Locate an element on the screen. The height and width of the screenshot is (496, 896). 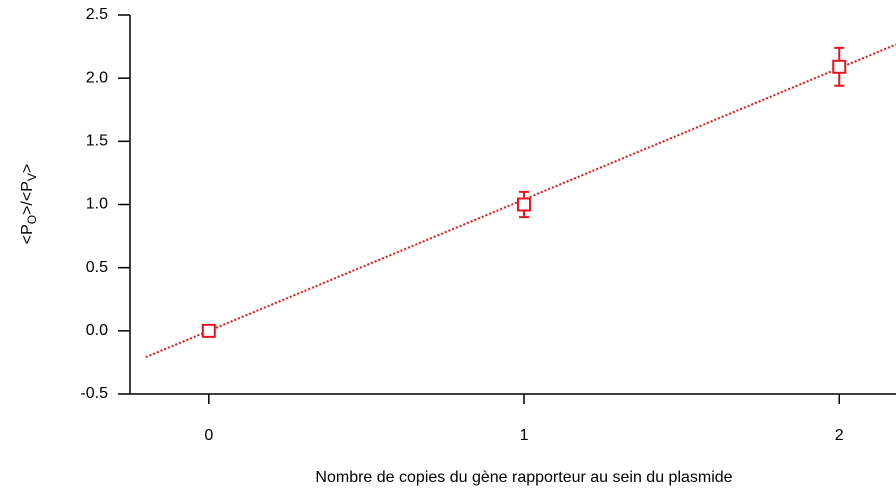
y-tick-label: 2.0 is located at coordinates (97, 77).